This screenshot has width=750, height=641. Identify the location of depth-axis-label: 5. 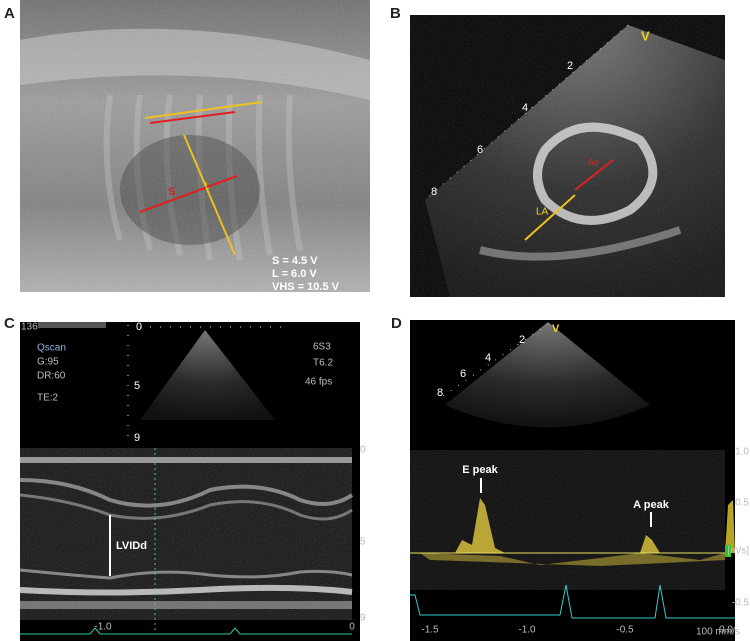
(363, 542).